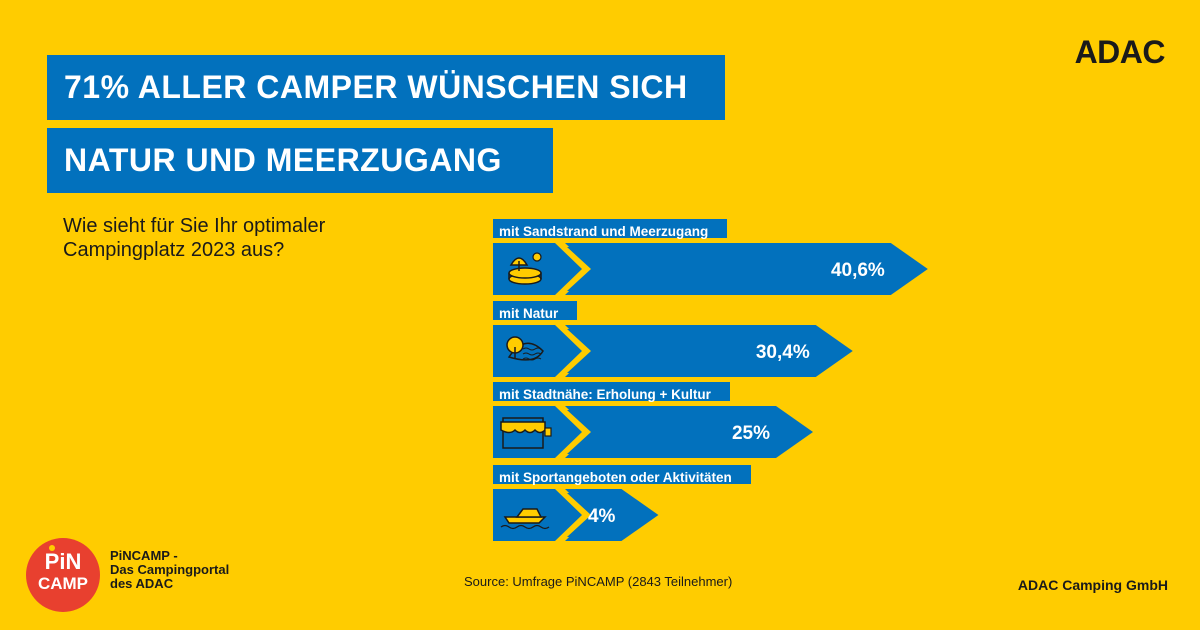 Image resolution: width=1200 pixels, height=630 pixels. I want to click on headline-line-1: 71% ALLER CAMPER WÜNSCHEN SICH, so click(386, 87).